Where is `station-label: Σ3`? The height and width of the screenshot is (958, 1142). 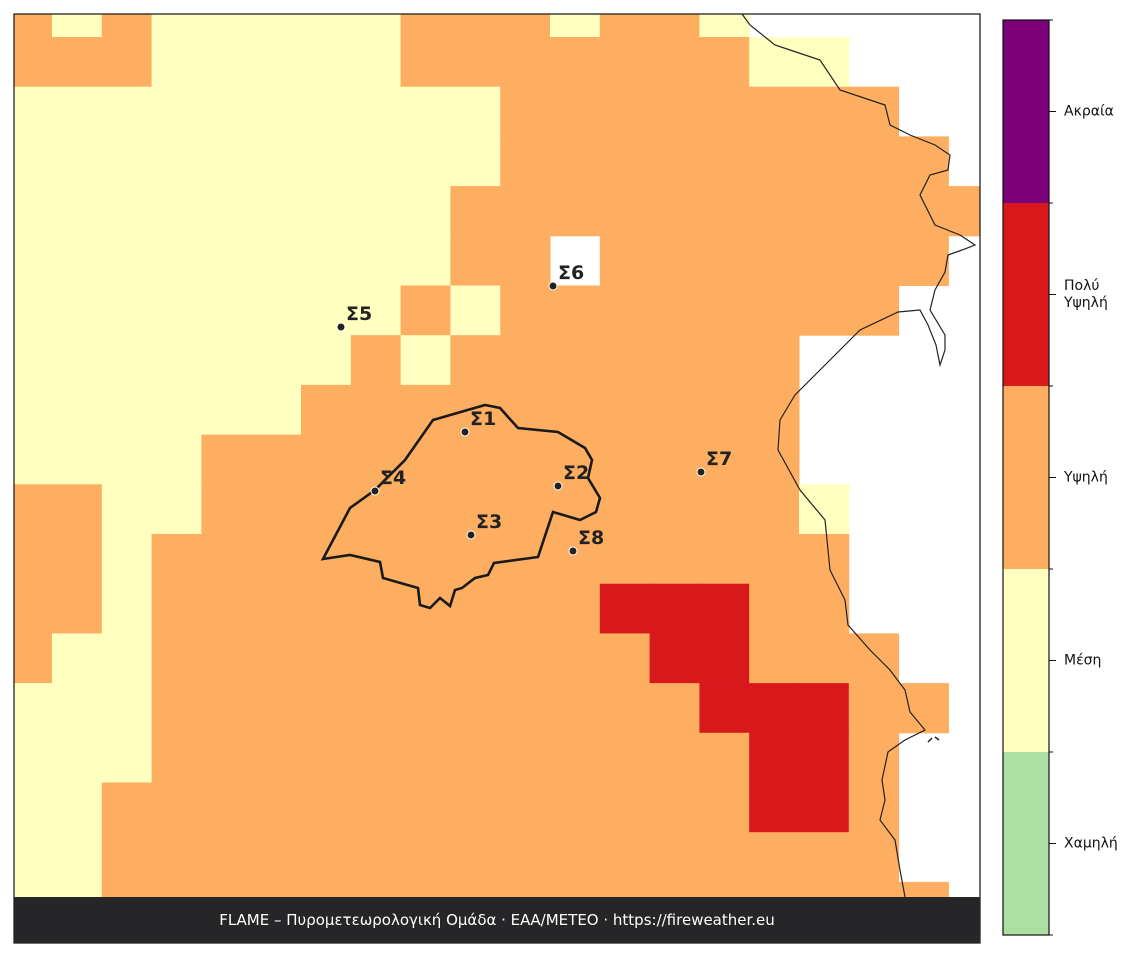
station-label: Σ3 is located at coordinates (489, 522).